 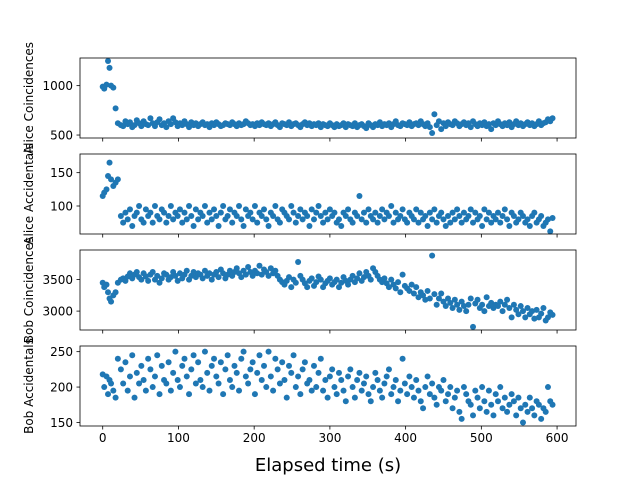 What do you see at coordinates (328, 98) in the screenshot?
I see `axes-frame` at bounding box center [328, 98].